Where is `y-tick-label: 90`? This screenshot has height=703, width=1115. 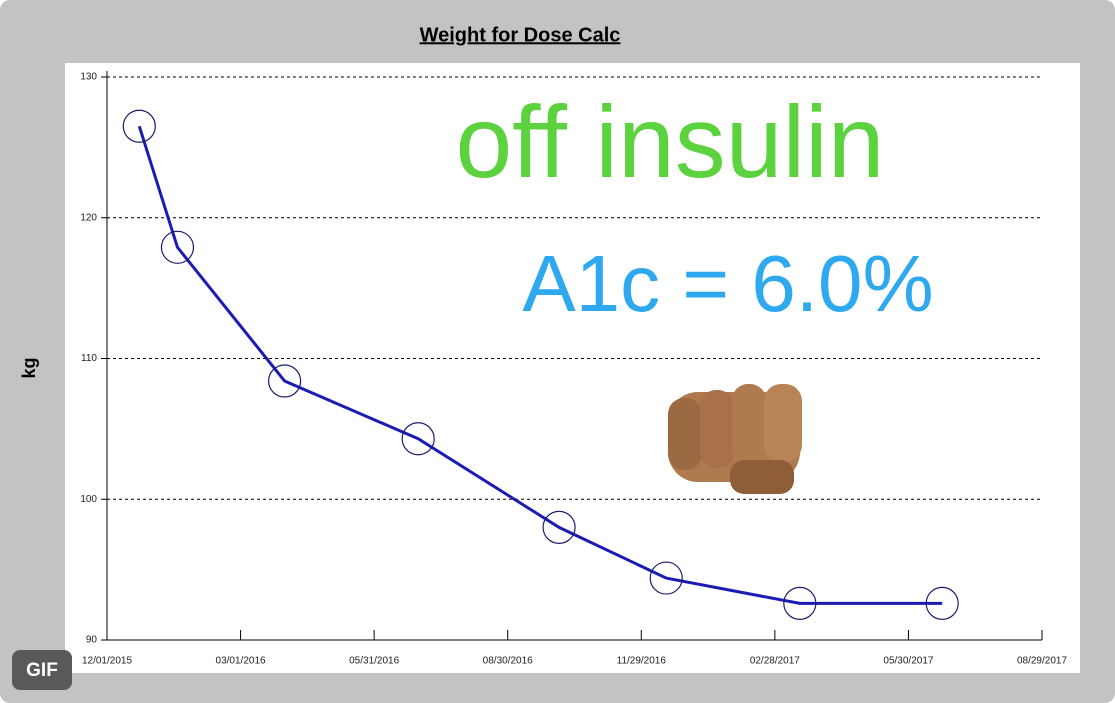
y-tick-label: 90 is located at coordinates (92, 640).